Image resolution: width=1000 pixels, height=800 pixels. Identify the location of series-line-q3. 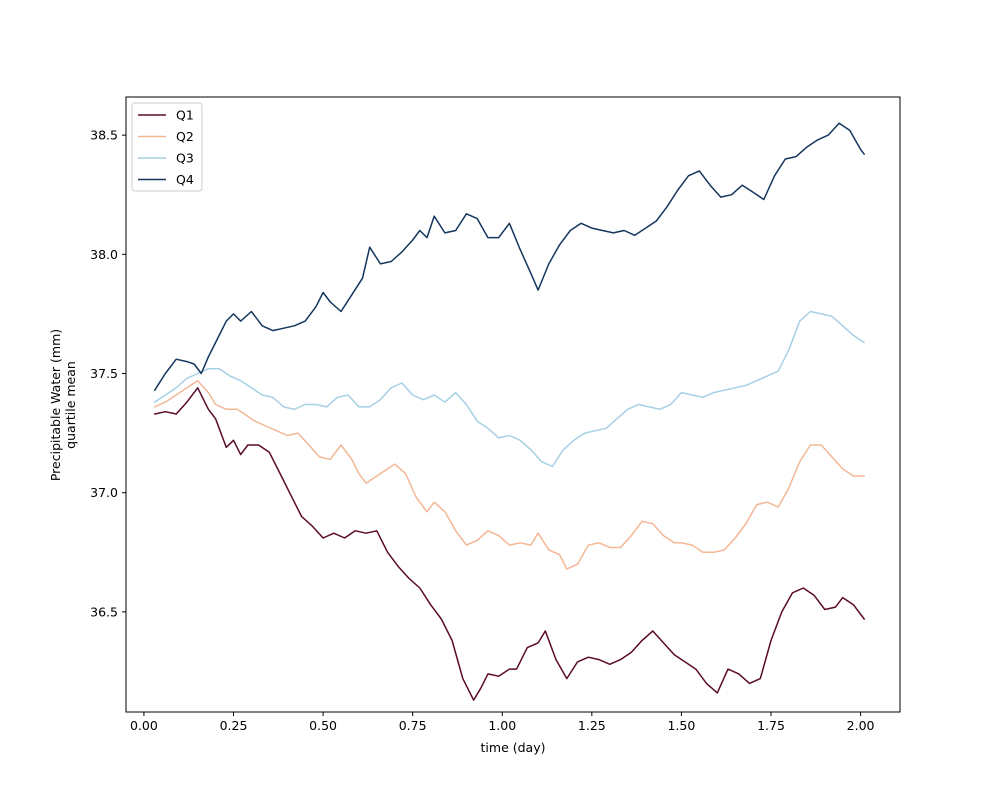
(509, 389).